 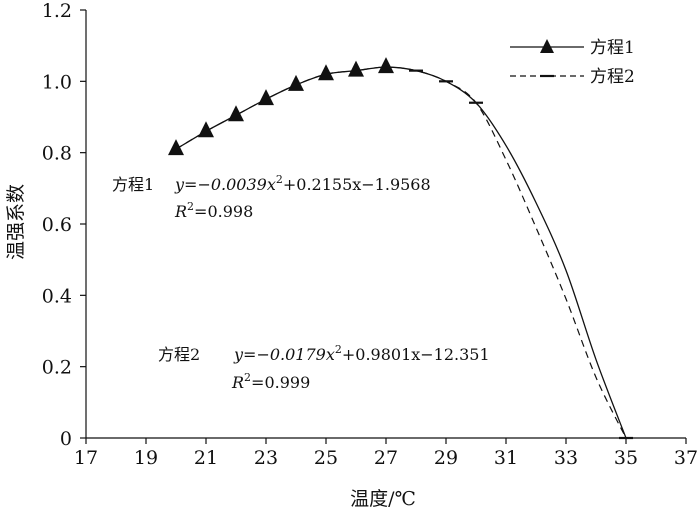 What do you see at coordinates (612, 48) in the screenshot?
I see `legend-label-eq1: 方程1` at bounding box center [612, 48].